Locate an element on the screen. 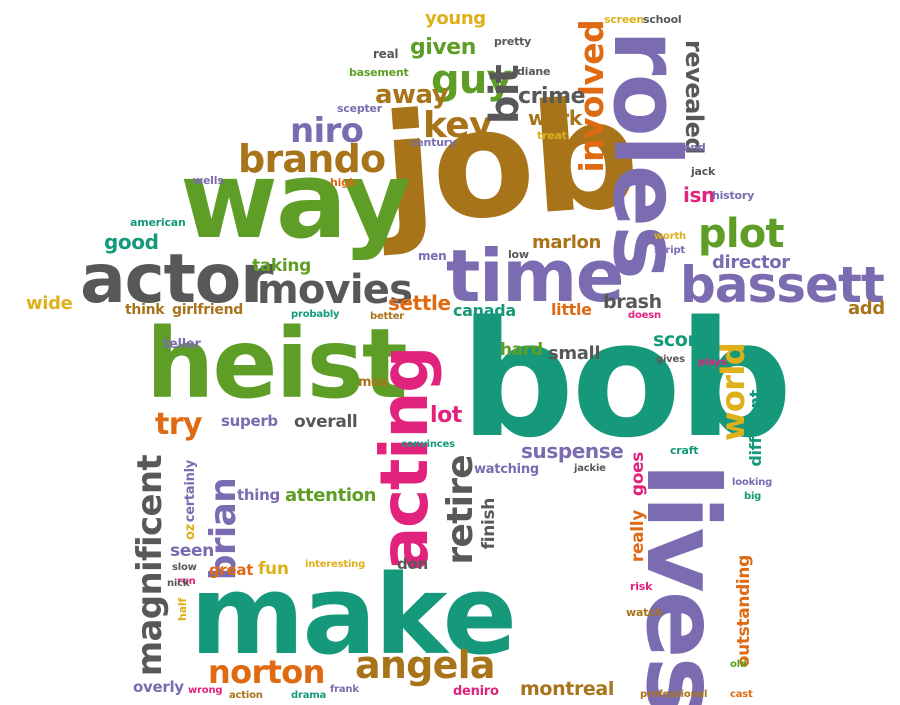 Image resolution: width=900 pixels, height=705 pixels. word-scepter: scepter is located at coordinates (360, 108).